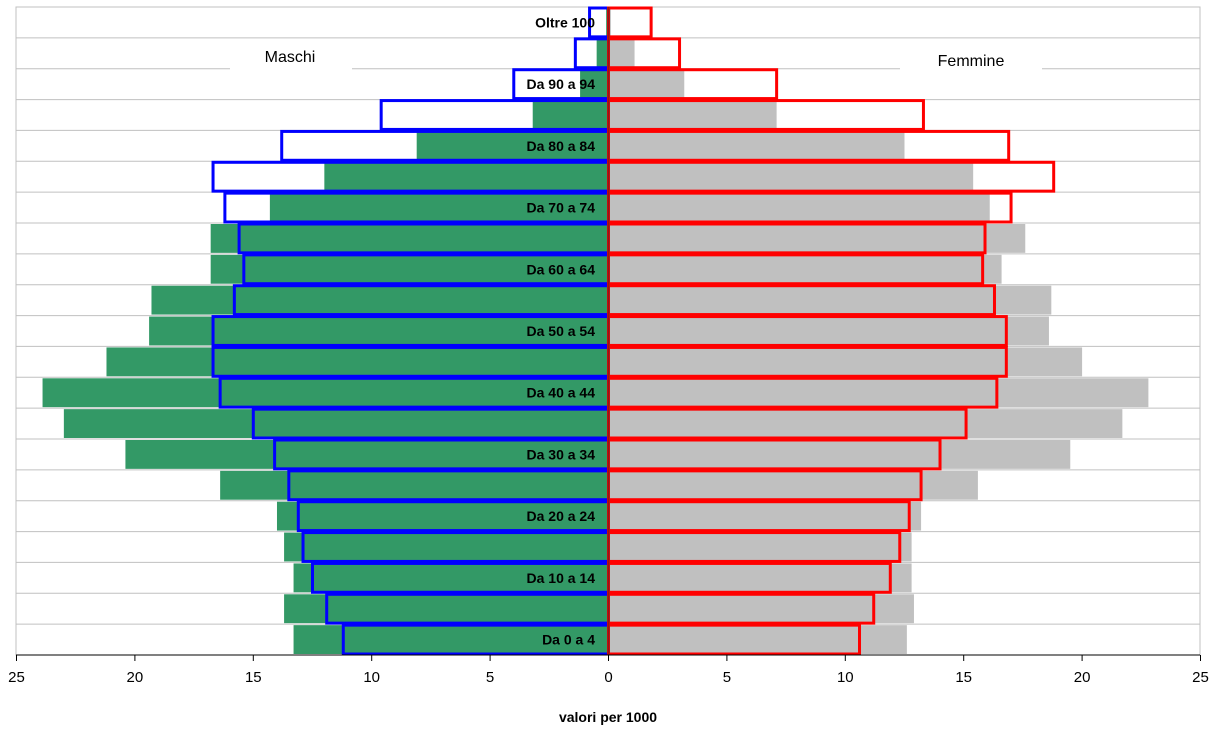 The width and height of the screenshot is (1217, 733). Describe the element at coordinates (561, 516) in the screenshot. I see `age-group-label: Da 20 a 24` at that location.